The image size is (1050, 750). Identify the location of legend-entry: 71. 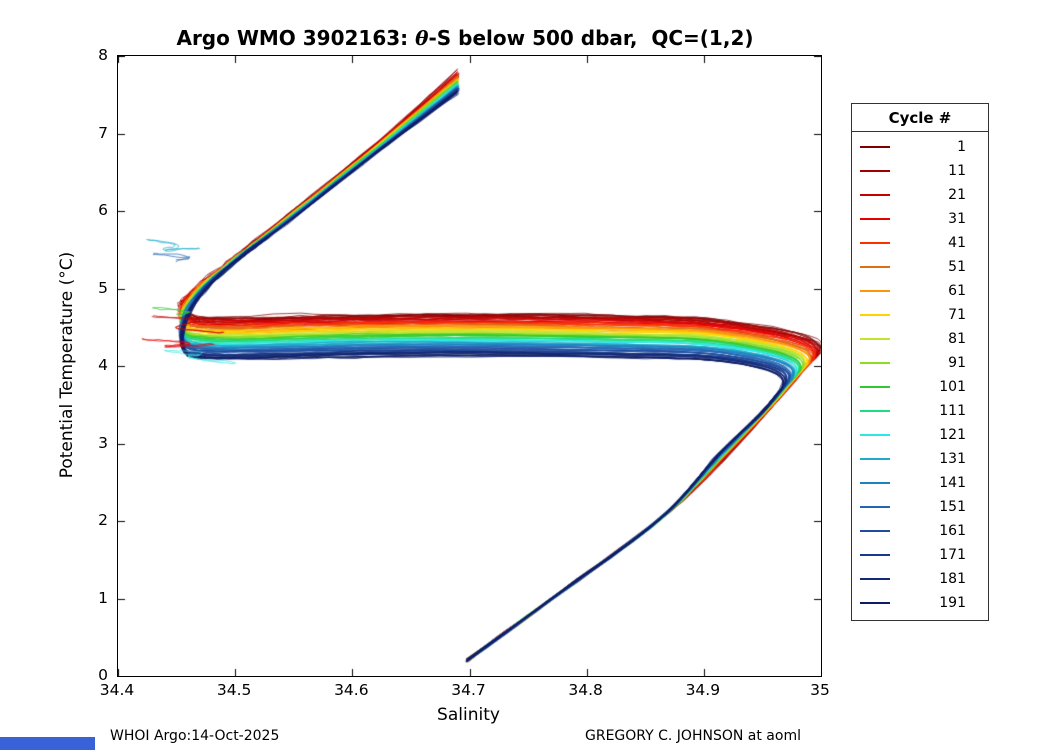
(920, 315).